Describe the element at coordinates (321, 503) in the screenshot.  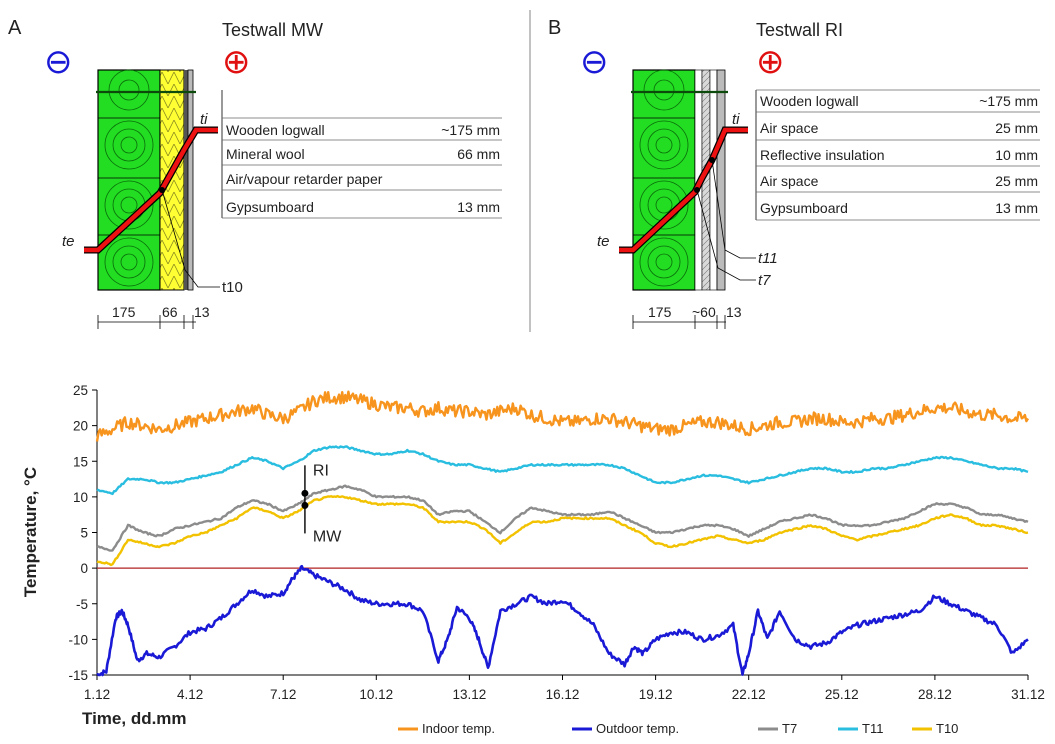
I see `annotation-layer: RI MW` at that location.